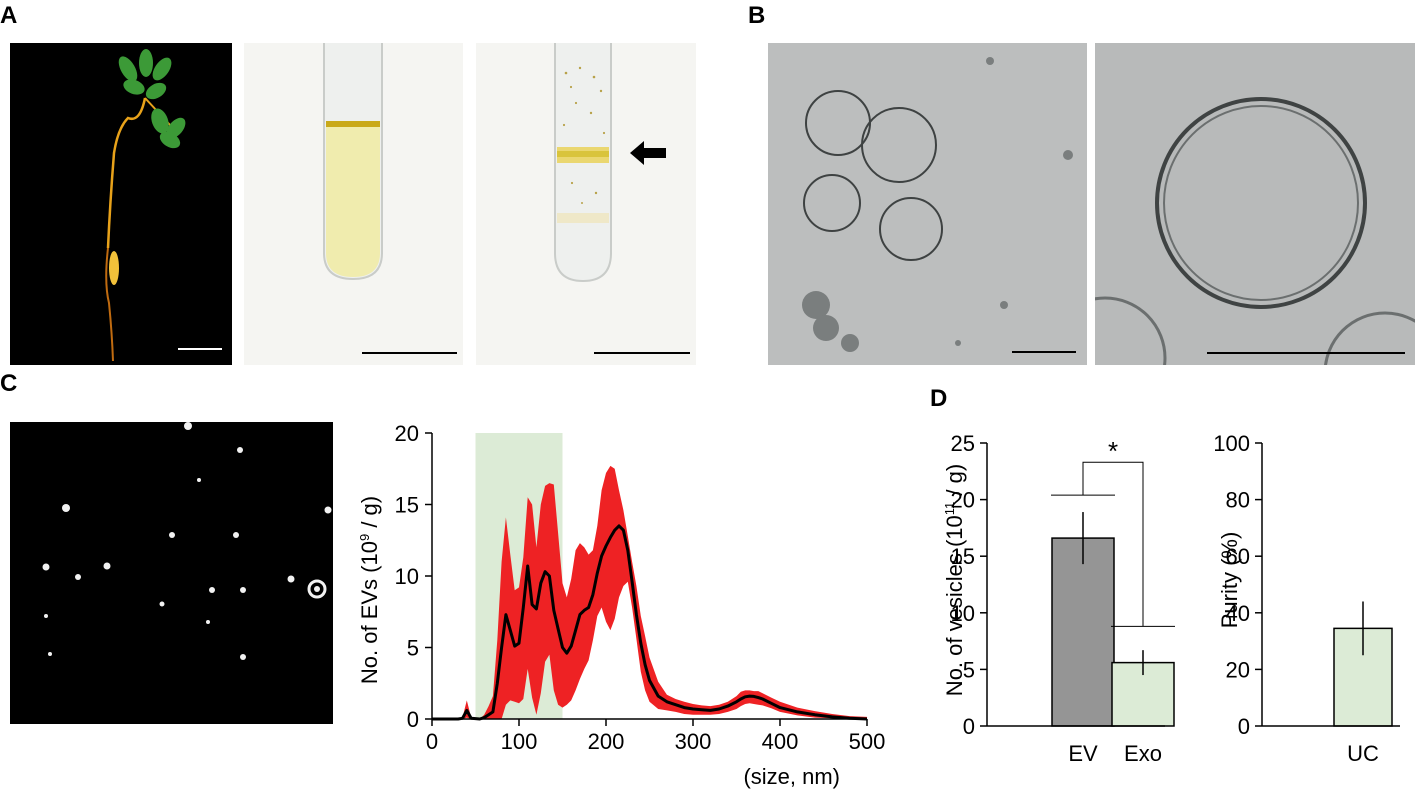 The height and width of the screenshot is (791, 1415). Describe the element at coordinates (200, 349) in the screenshot. I see `scale-bar-plant` at that location.